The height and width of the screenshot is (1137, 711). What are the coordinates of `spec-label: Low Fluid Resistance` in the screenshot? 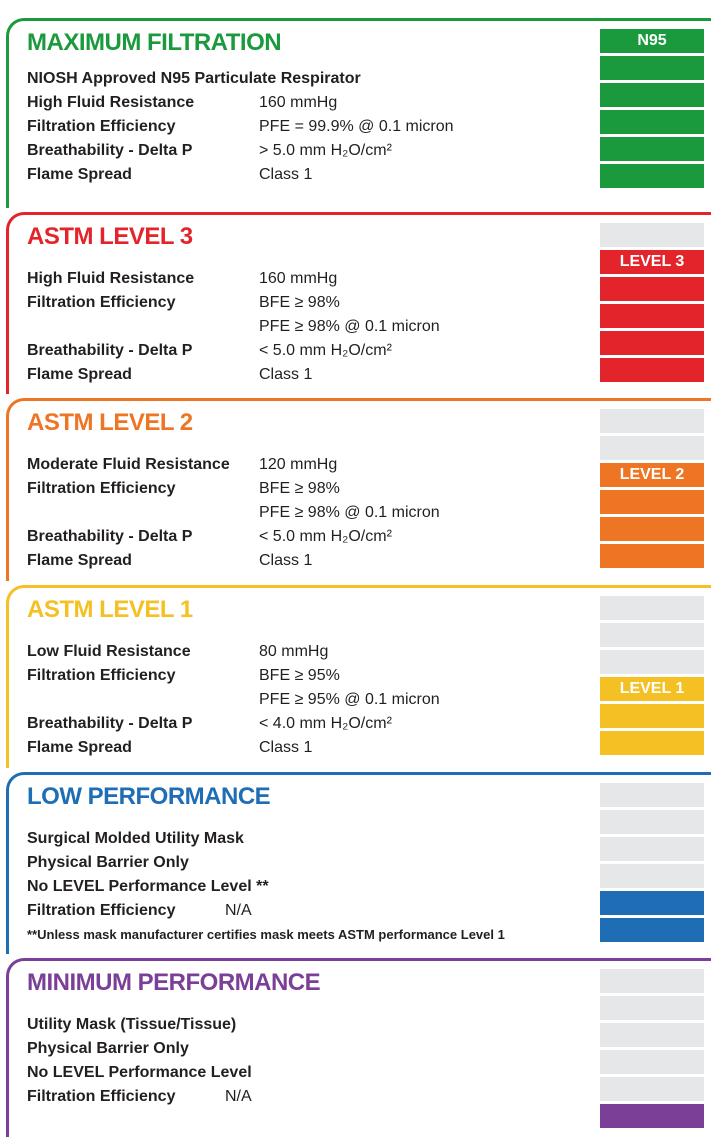 It's located at (109, 651).